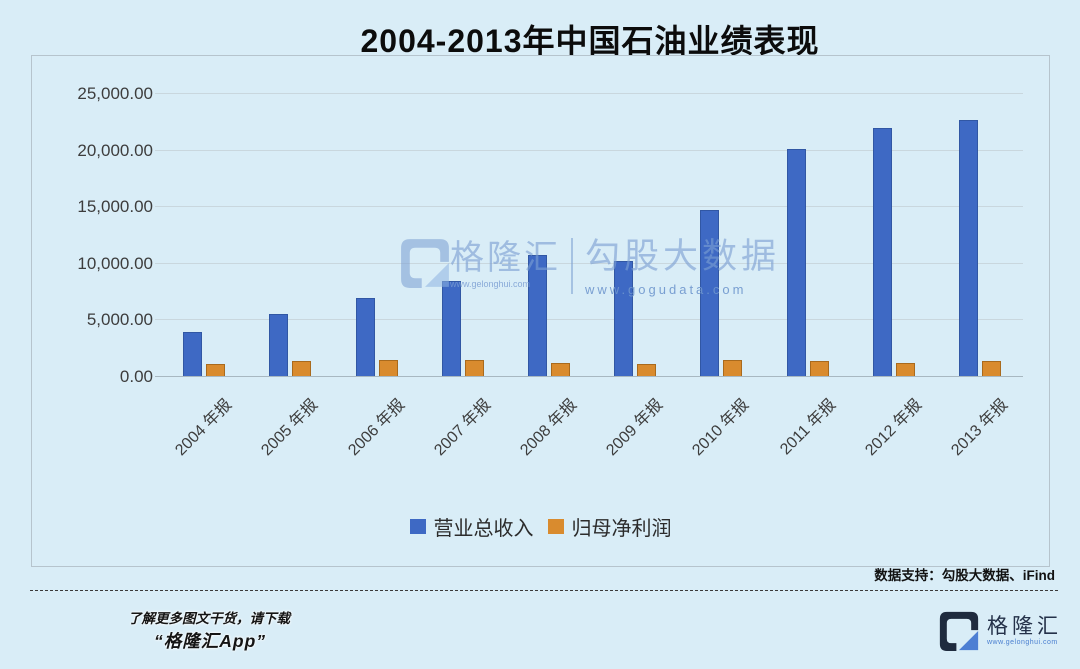 The width and height of the screenshot is (1080, 669). I want to click on y-tick-label: 20,000.00, so click(115, 150).